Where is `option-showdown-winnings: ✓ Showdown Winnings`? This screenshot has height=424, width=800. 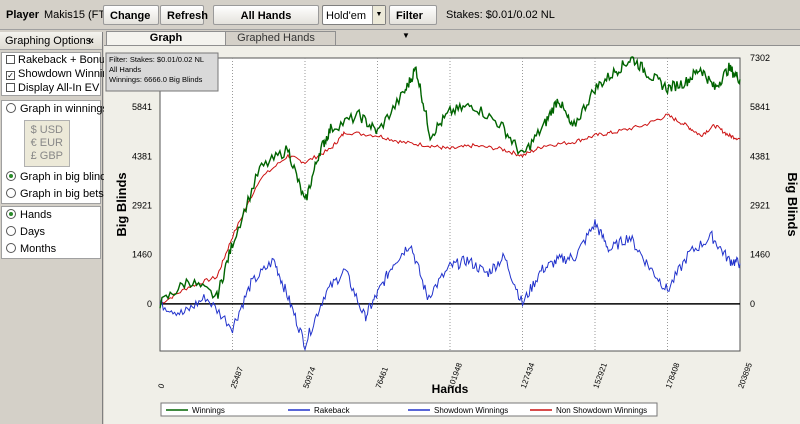
option-showdown-winnings: ✓ Showdown Winnings is located at coordinates (61, 74).